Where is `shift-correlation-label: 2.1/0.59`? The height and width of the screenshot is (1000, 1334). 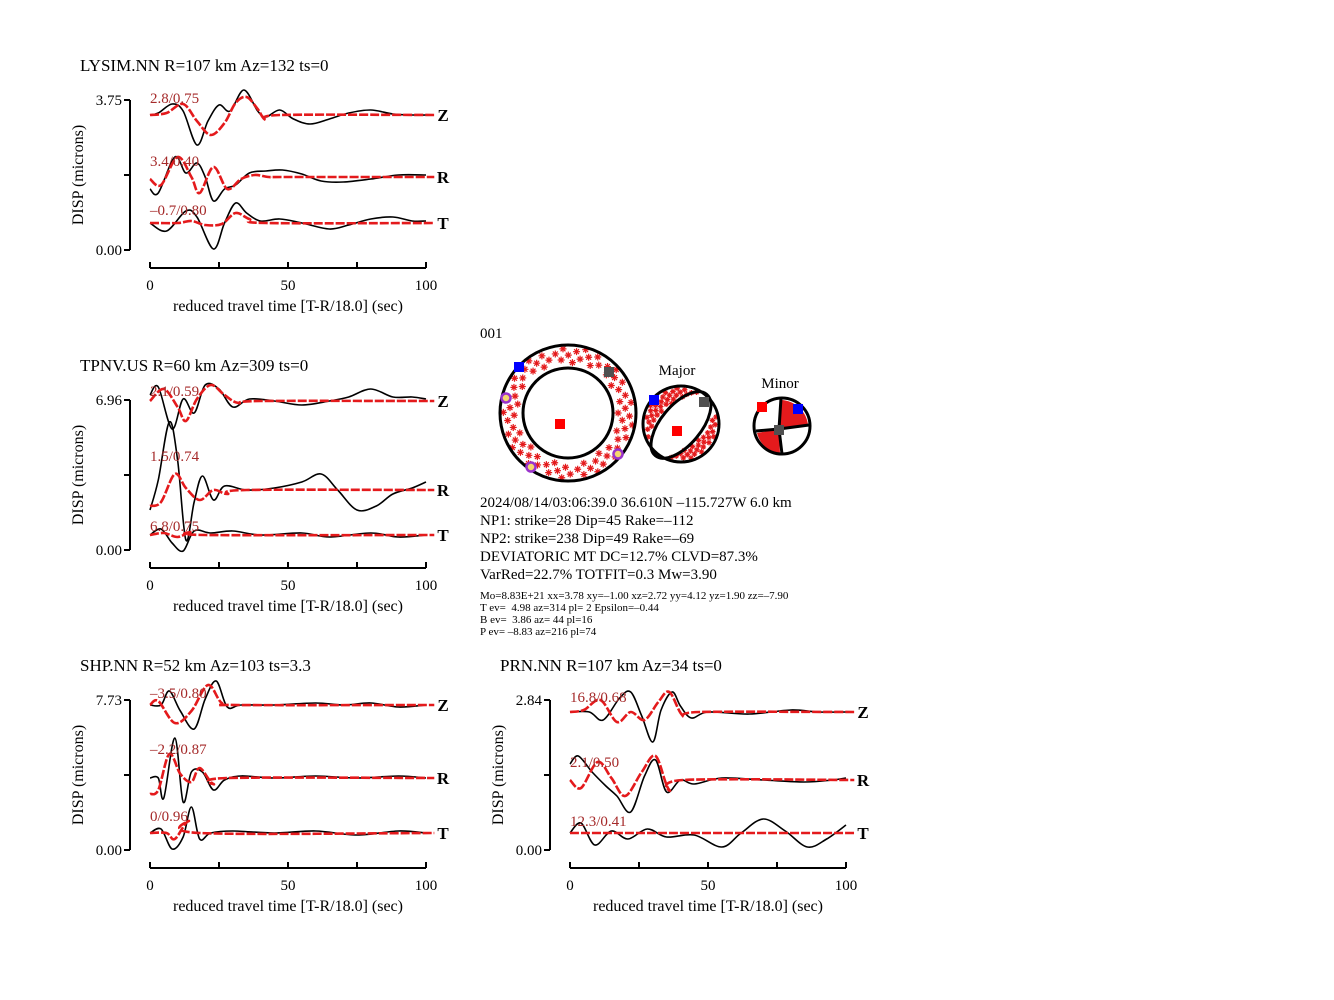 shift-correlation-label: 2.1/0.59 is located at coordinates (174, 392).